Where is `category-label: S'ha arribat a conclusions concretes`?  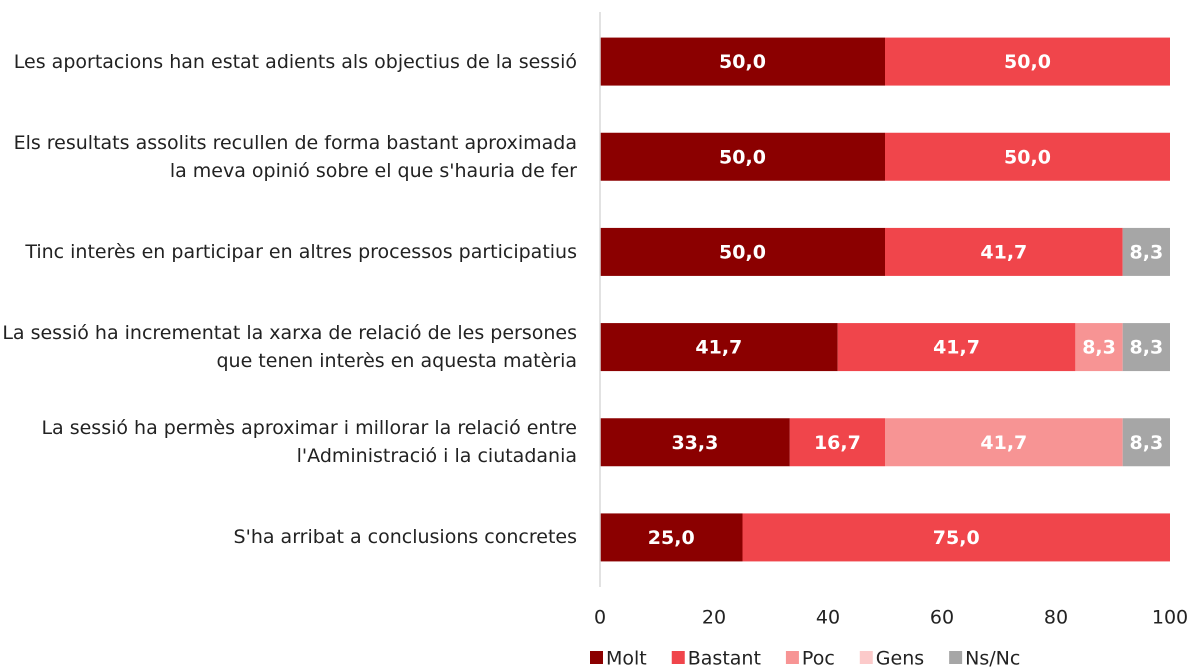 category-label: S'ha arribat a conclusions concretes is located at coordinates (405, 537).